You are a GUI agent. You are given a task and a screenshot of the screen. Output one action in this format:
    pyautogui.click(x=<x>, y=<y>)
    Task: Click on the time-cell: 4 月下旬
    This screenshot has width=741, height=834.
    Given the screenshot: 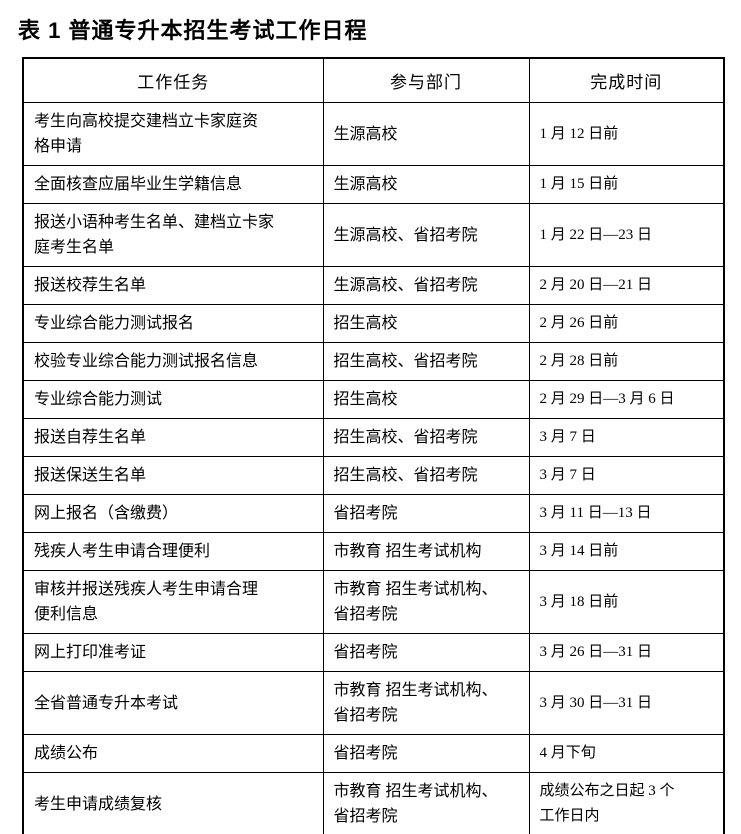 What is the action you would take?
    pyautogui.click(x=626, y=753)
    